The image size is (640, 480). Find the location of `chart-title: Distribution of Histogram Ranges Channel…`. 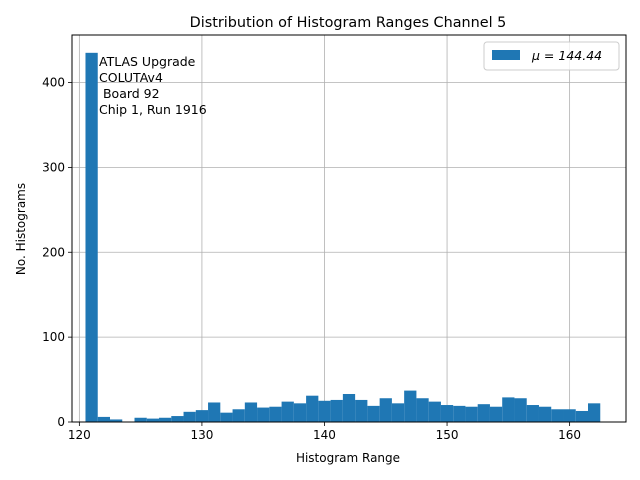

chart-title: Distribution of Histogram Ranges Channel… is located at coordinates (348, 23).